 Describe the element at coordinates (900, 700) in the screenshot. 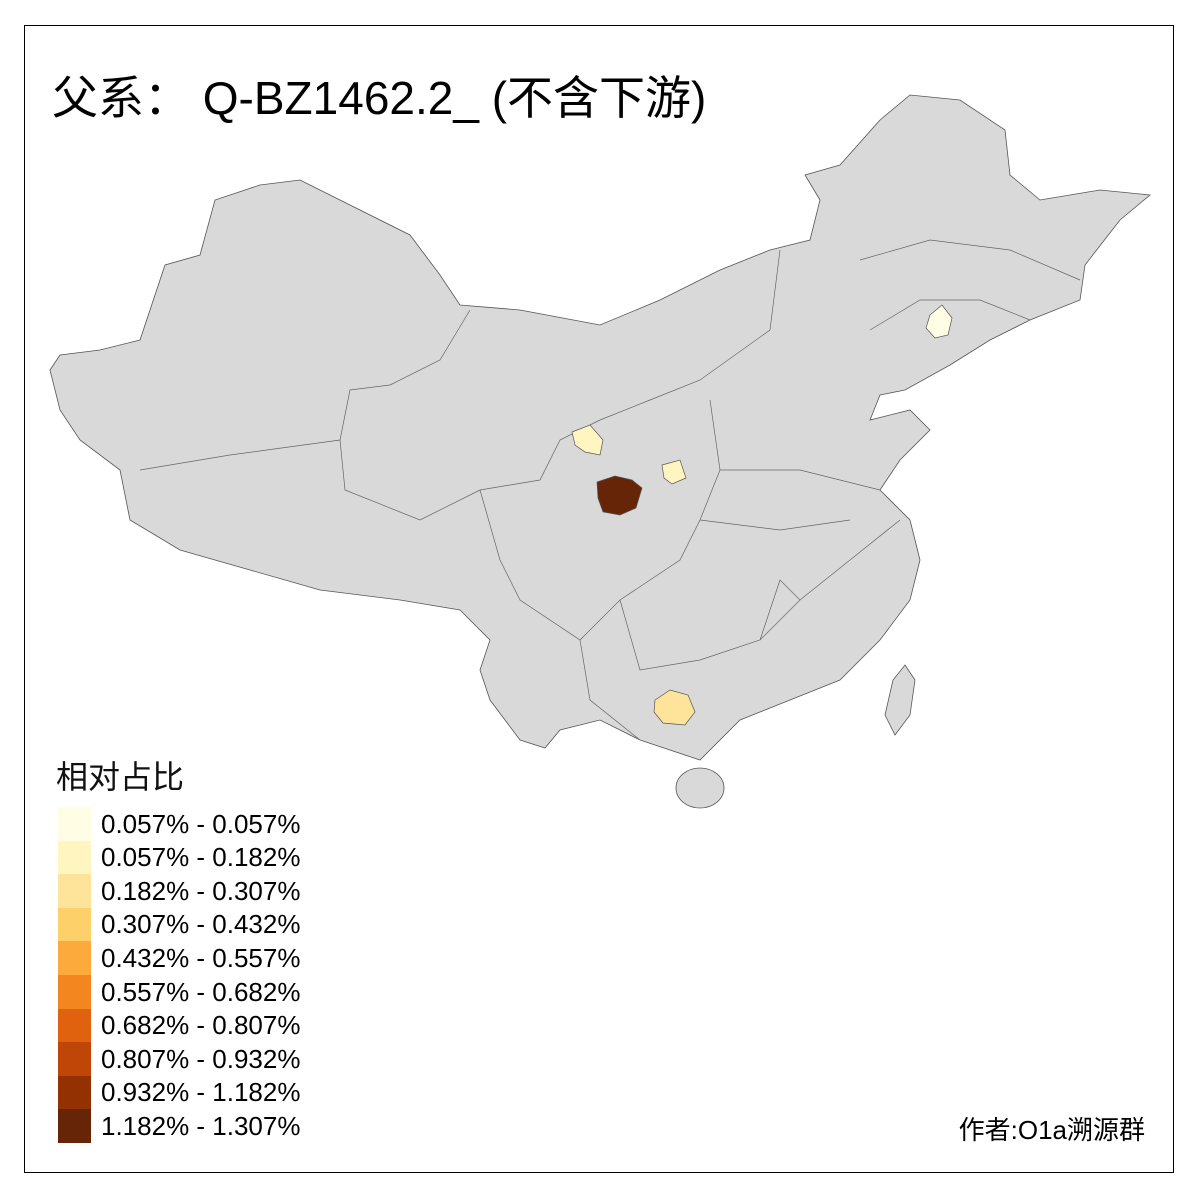

I see `taiwan` at that location.